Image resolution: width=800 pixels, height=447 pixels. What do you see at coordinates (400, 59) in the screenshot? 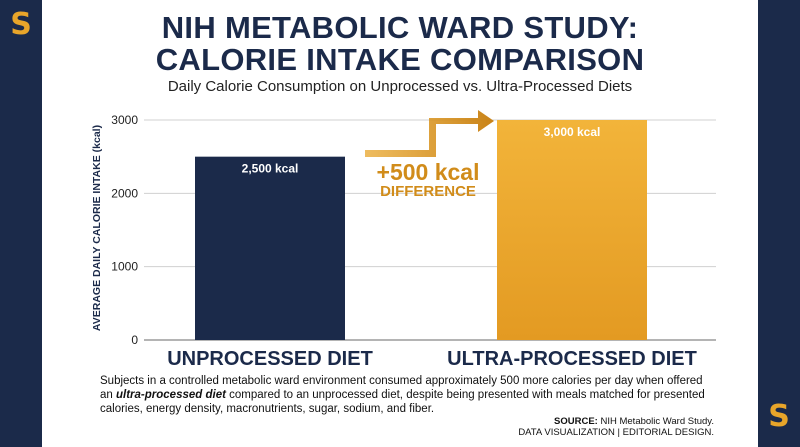
I see `title-line-2: CALORIE INTAKE COMPARISON` at bounding box center [400, 59].